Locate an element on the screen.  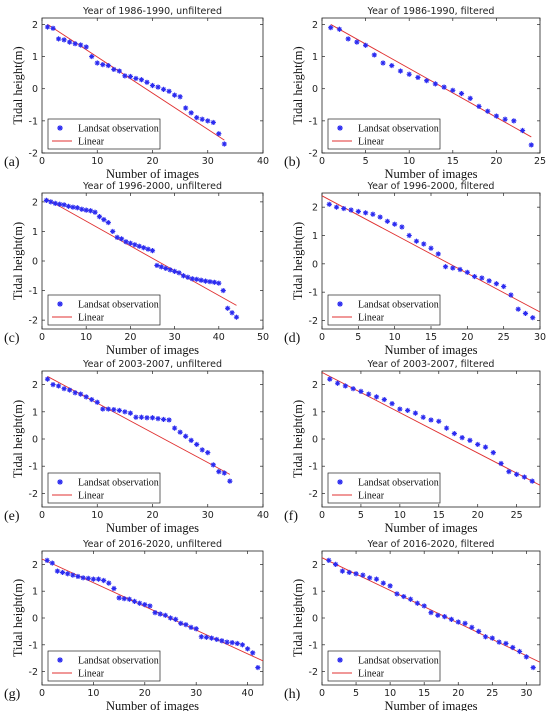
x-tick-label: 40 is located at coordinates (219, 337).